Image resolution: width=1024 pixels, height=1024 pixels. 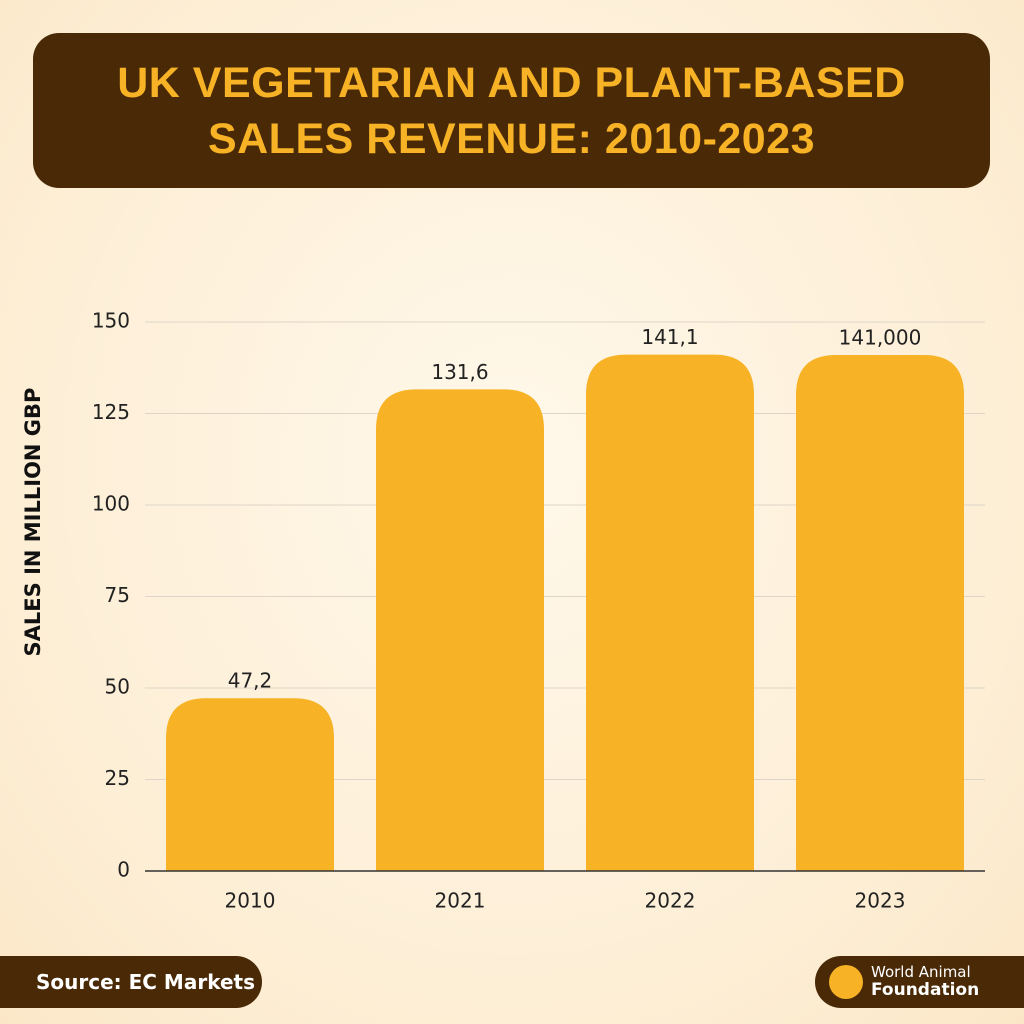 I want to click on y-axis-label: SALES IN MILLION GBP, so click(x=33, y=522).